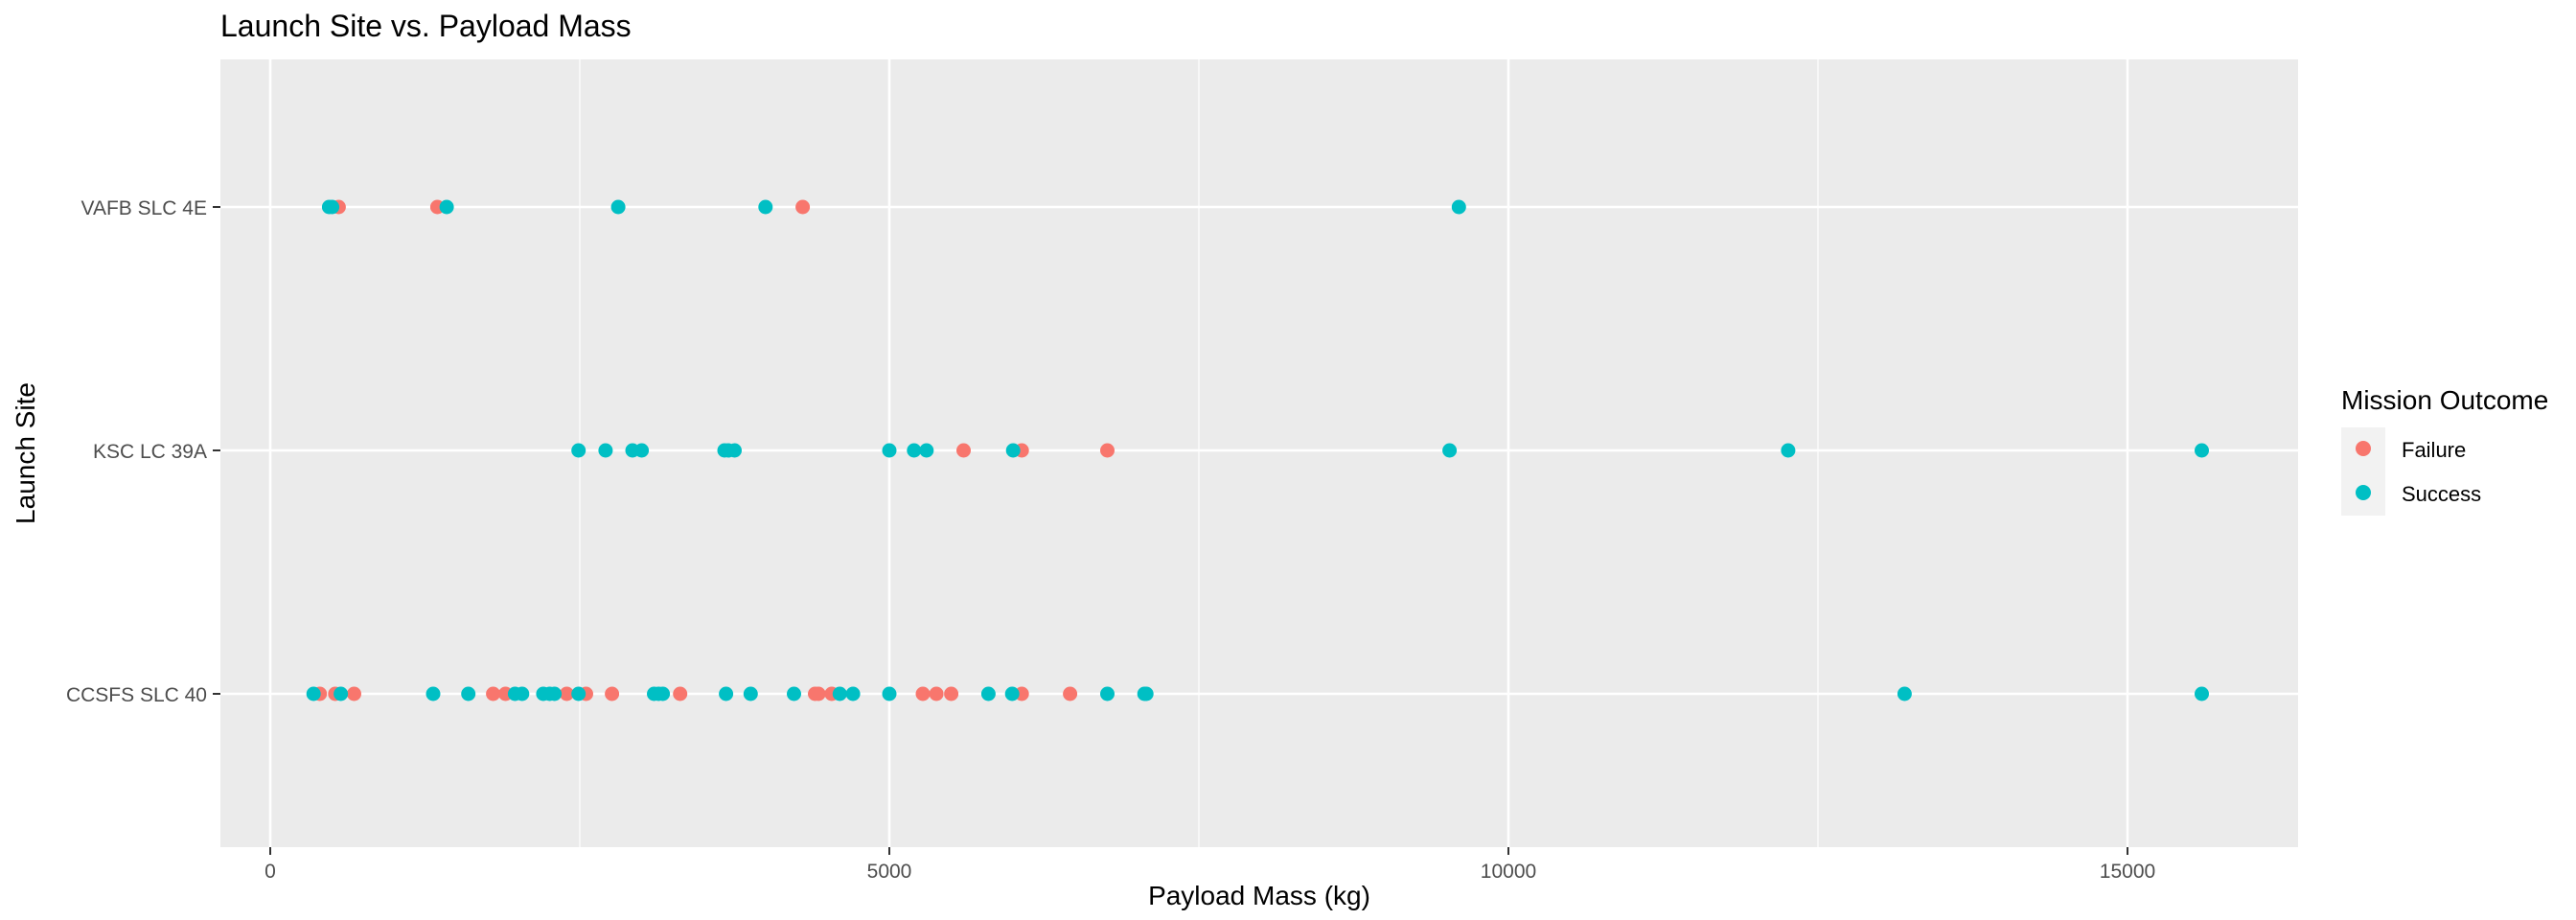 This screenshot has width=2576, height=920. I want to click on y-tick-label: KSC LC 39A, so click(150, 452).